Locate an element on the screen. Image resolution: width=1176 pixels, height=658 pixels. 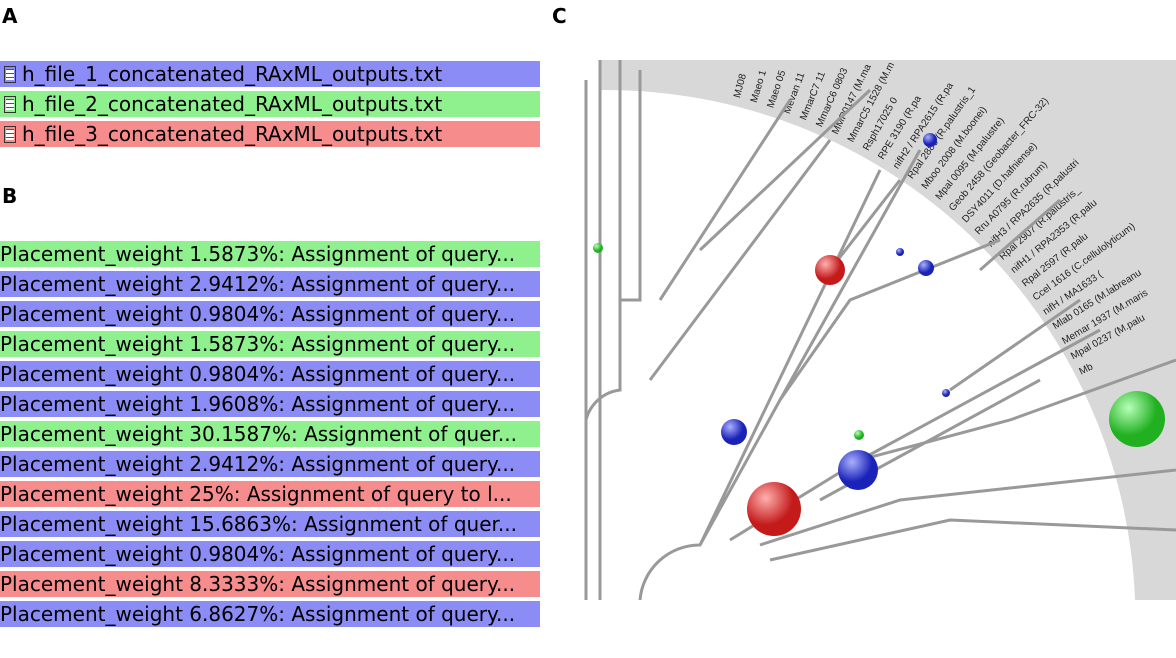
panel-label: C is located at coordinates (559, 16).